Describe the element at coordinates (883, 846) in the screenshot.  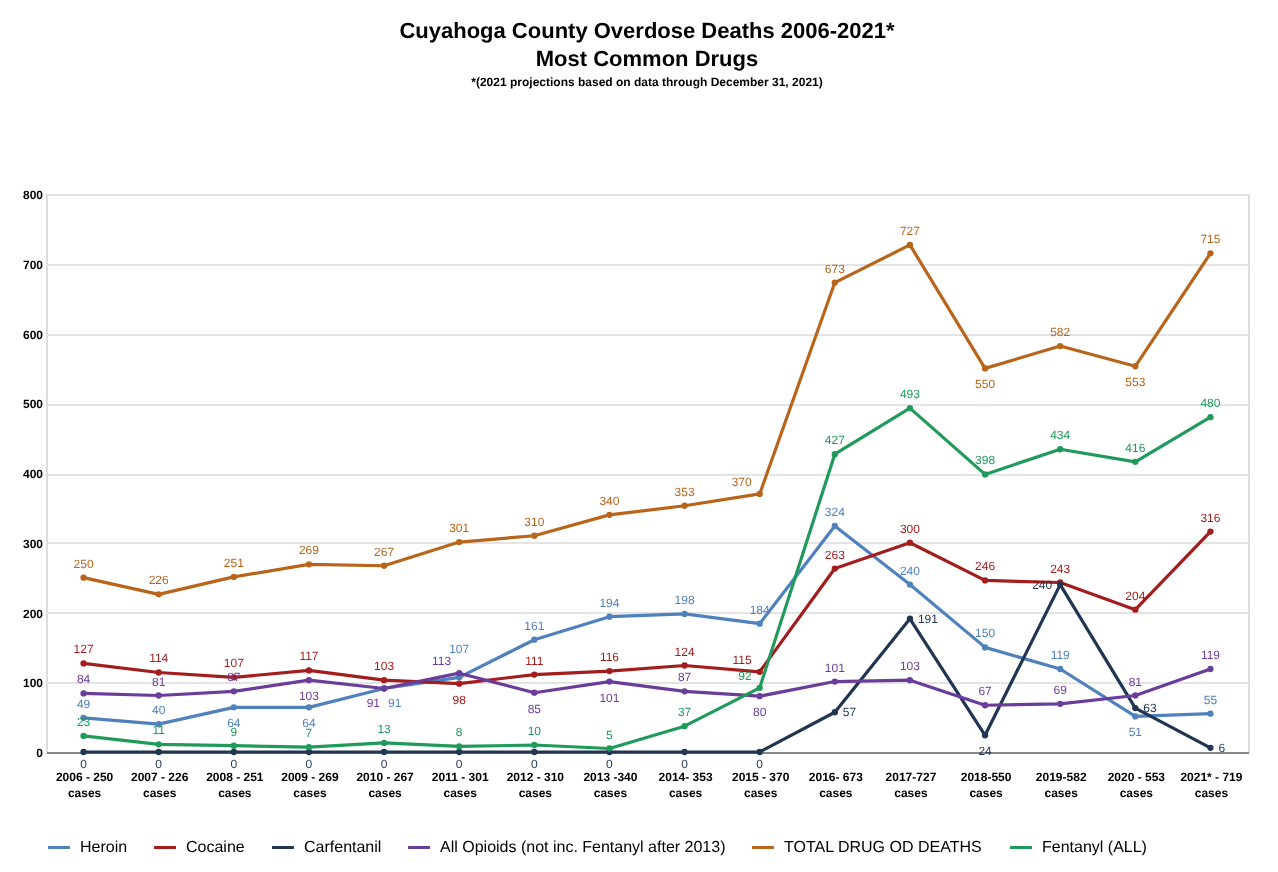
I see `legend-label: TOTAL DRUG OD DEATHS` at that location.